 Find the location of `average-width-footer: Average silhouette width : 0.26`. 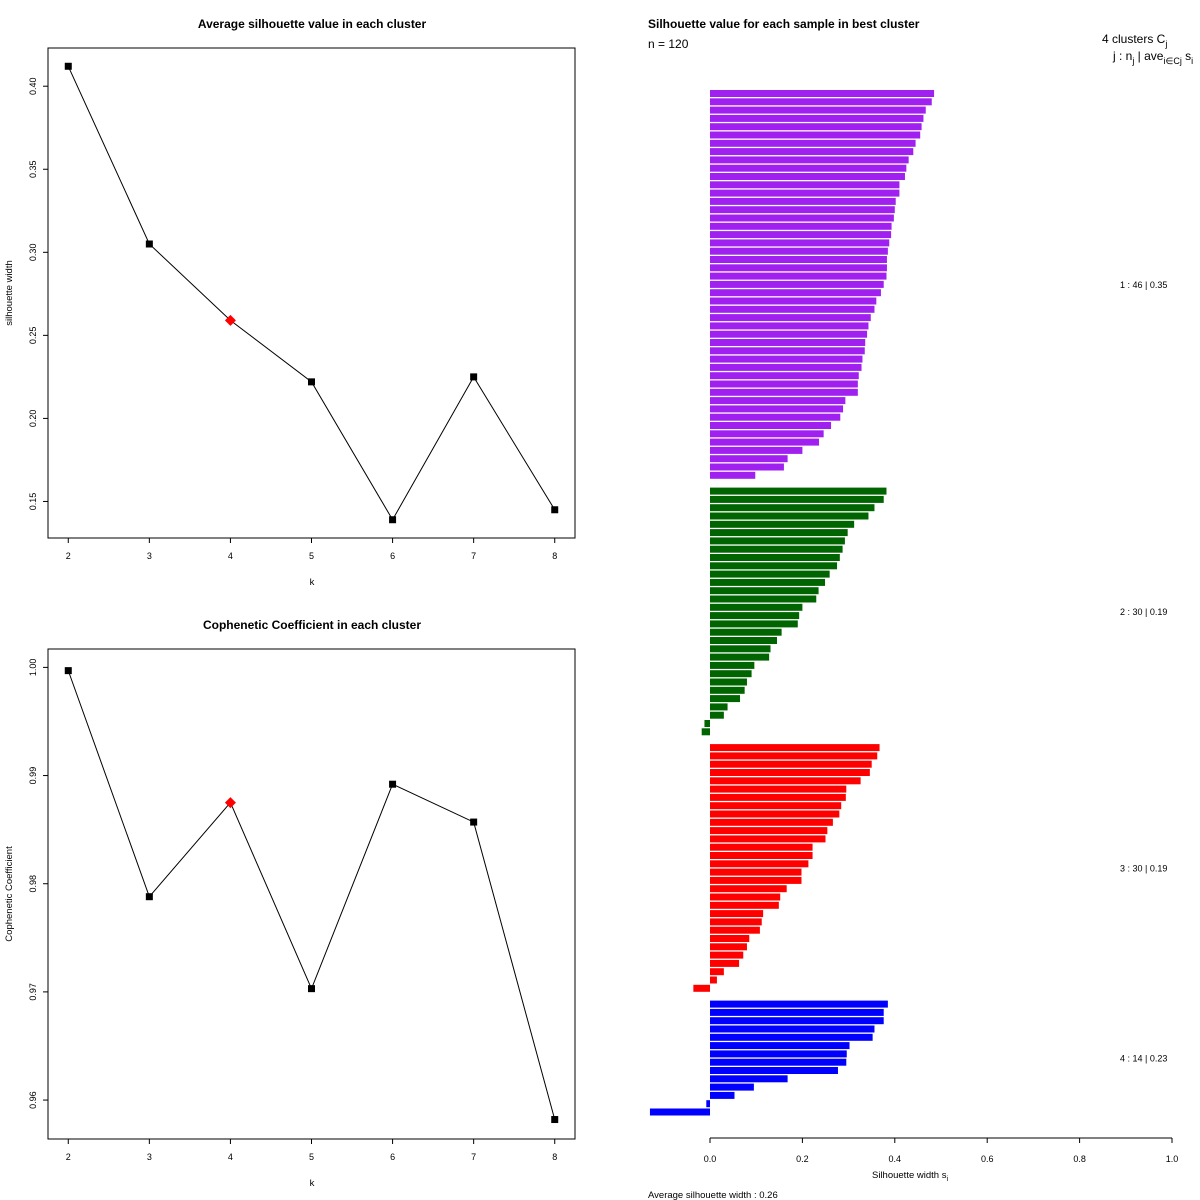

average-width-footer: Average silhouette width : 0.26 is located at coordinates (713, 1195).